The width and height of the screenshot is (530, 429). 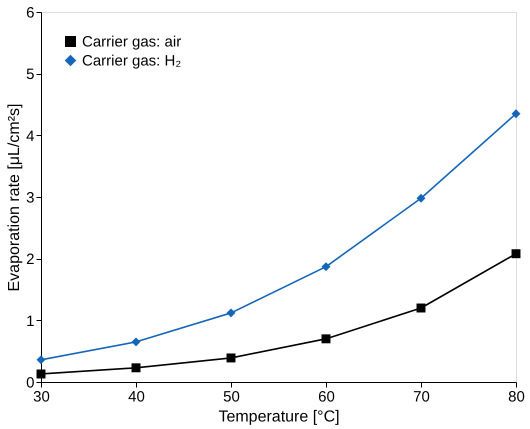 I want to click on legend-label: Carrier gas: H₂, so click(x=132, y=61).